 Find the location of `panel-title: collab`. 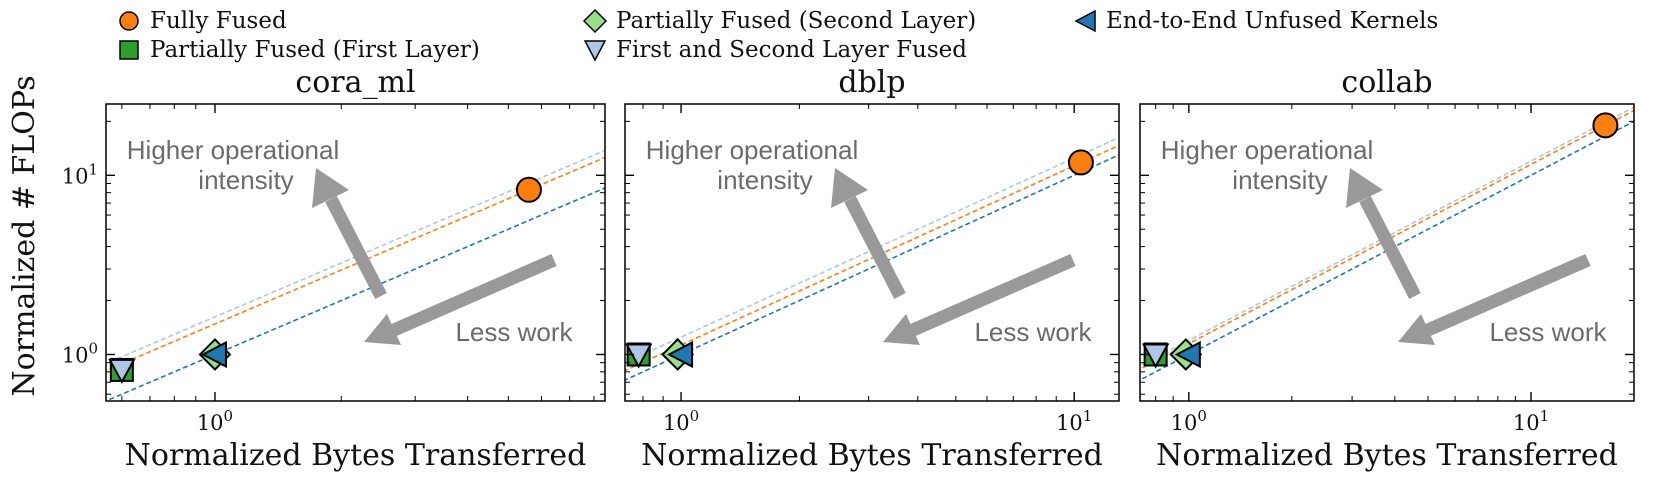

panel-title: collab is located at coordinates (1386, 82).